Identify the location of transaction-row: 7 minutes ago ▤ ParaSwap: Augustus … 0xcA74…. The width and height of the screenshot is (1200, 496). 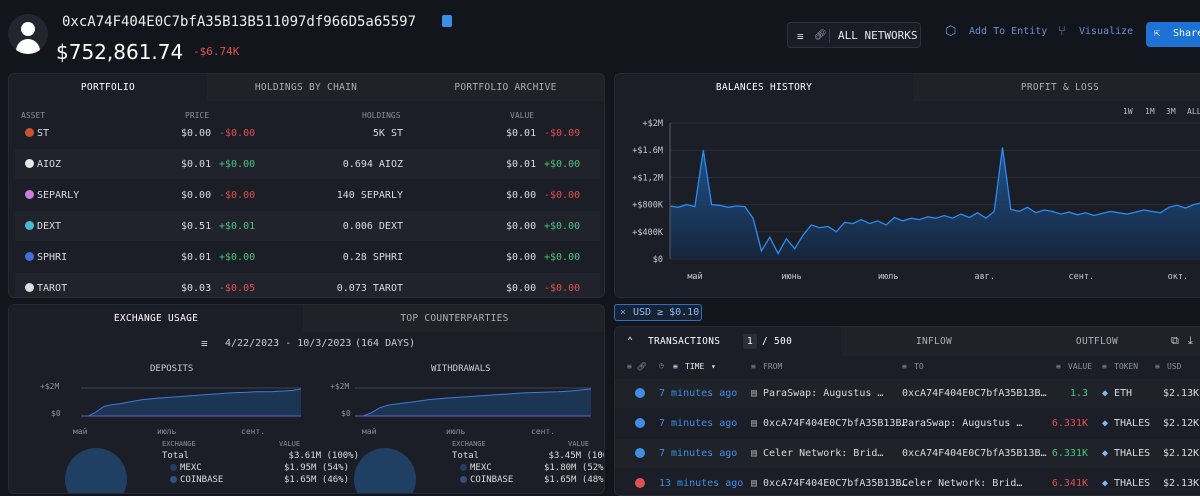
(907, 393).